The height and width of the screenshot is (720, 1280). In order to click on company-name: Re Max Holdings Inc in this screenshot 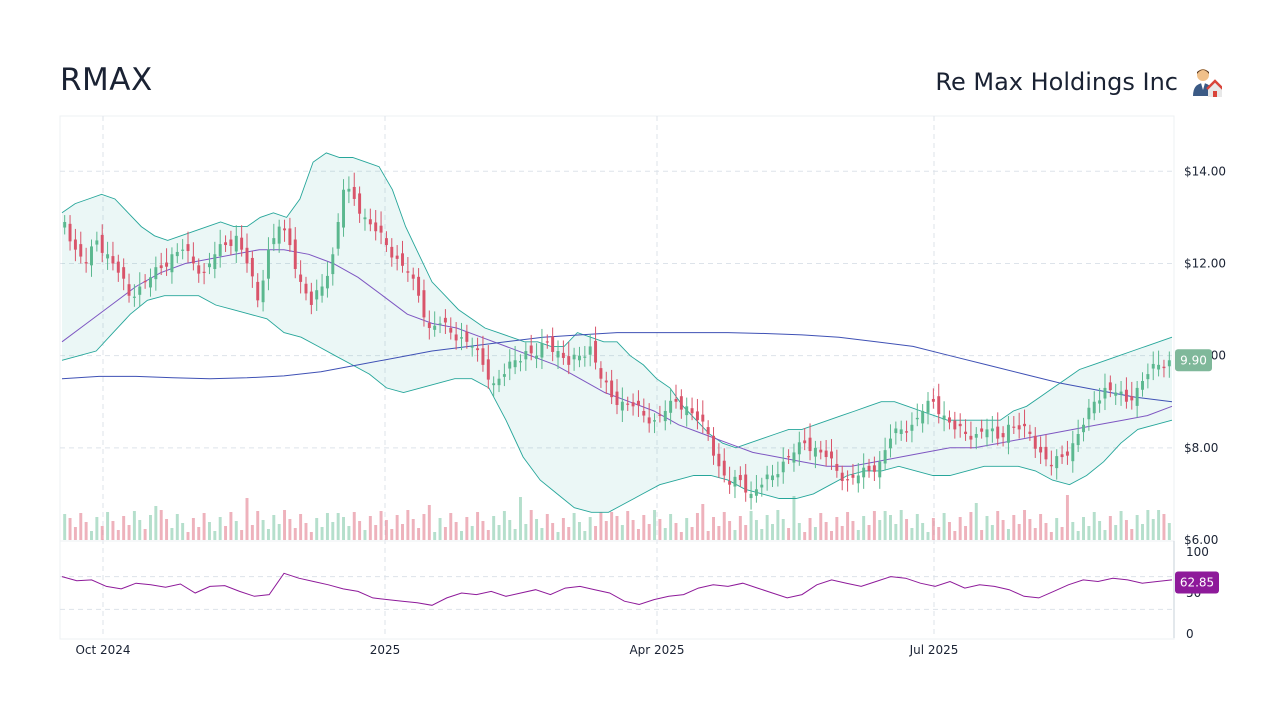, I will do `click(1056, 82)`.